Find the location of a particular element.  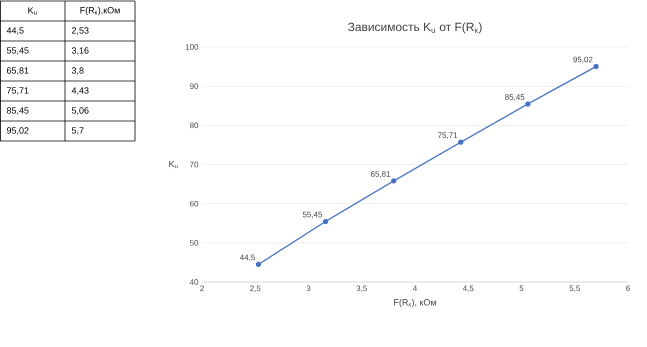

text: 5,7 is located at coordinates (78, 131).